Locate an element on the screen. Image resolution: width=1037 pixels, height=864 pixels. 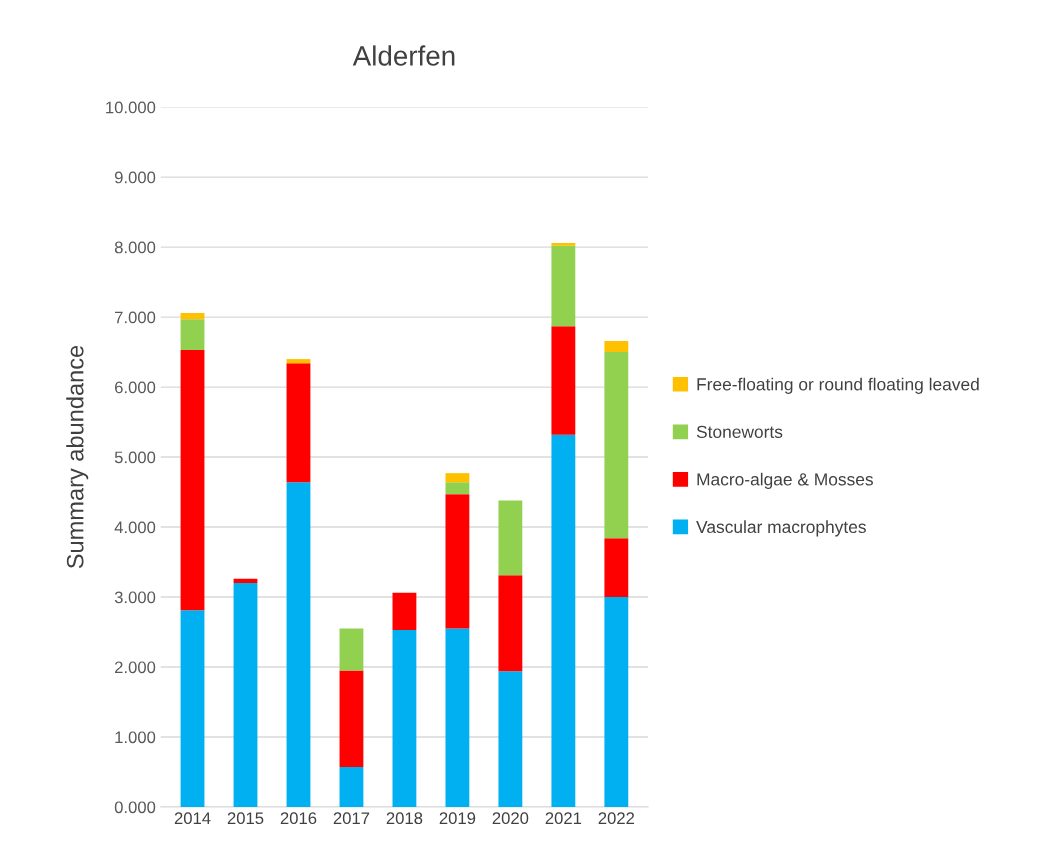
y-tick-label: 8.000 is located at coordinates (135, 247).